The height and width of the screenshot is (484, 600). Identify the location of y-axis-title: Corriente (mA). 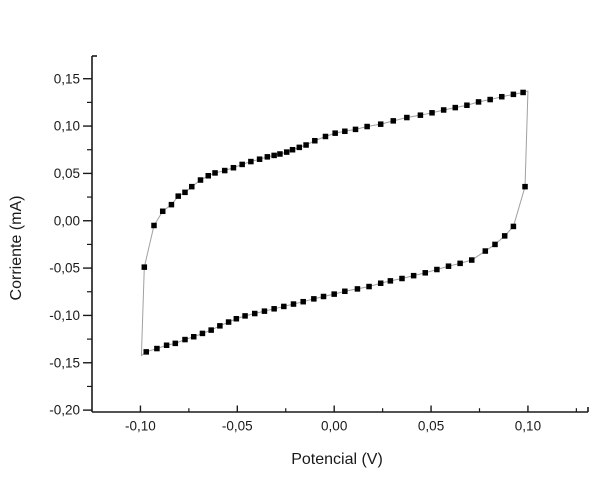
(16, 248).